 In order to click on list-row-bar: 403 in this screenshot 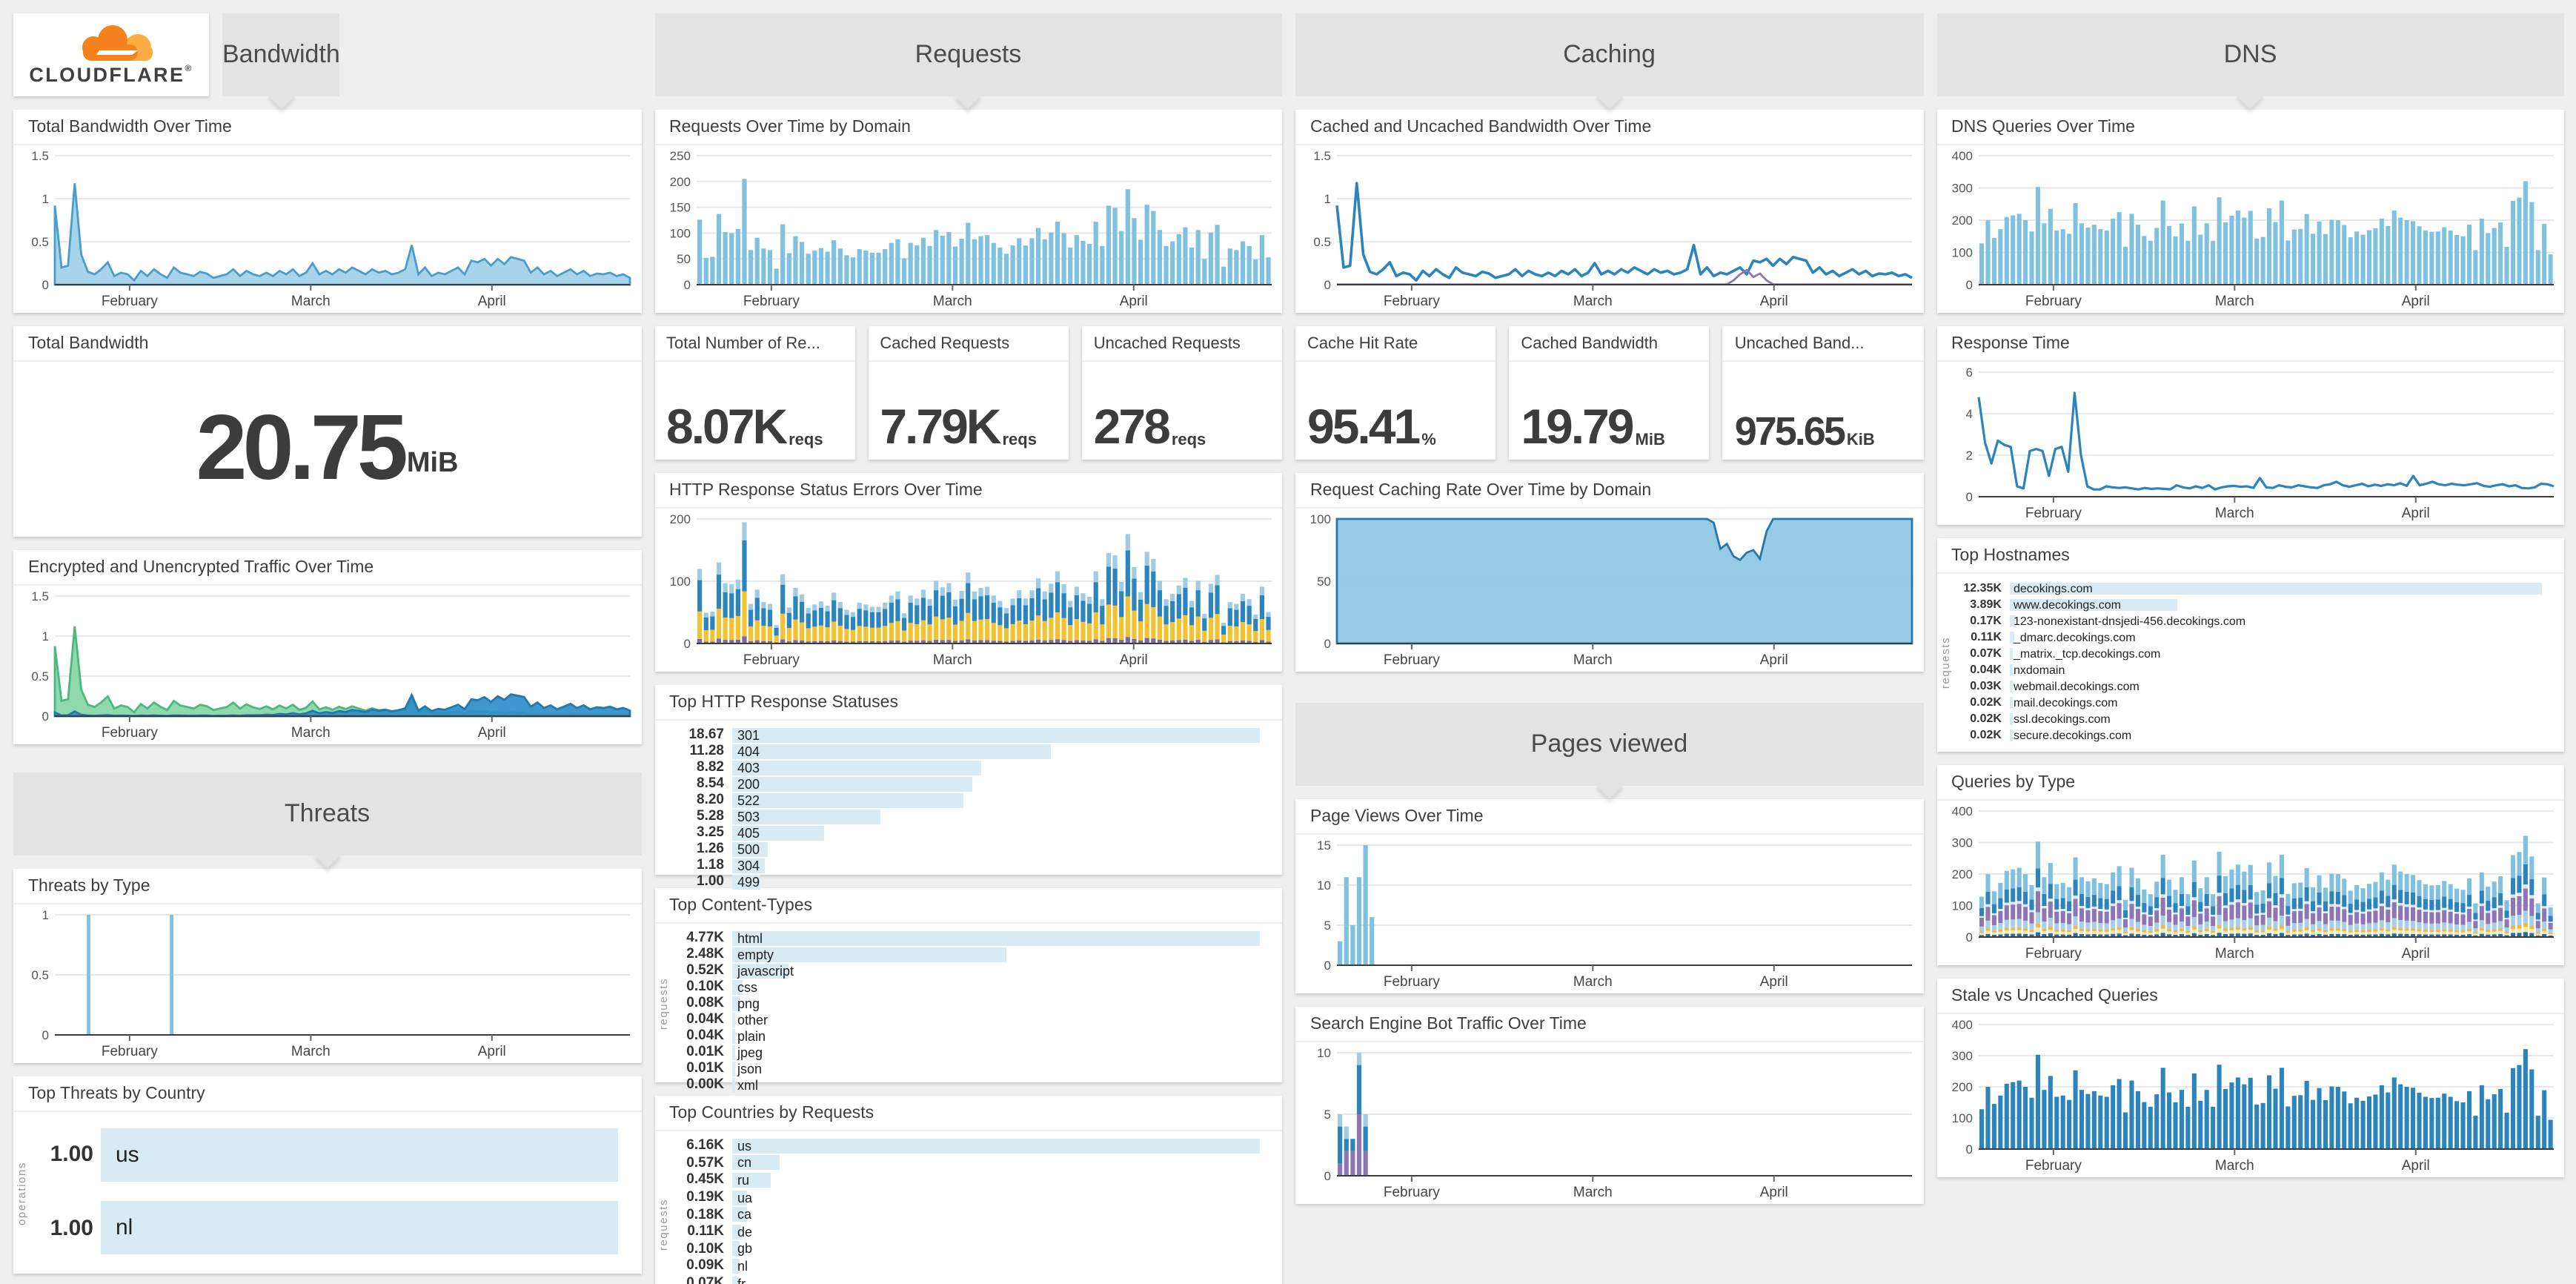, I will do `click(1000, 767)`.